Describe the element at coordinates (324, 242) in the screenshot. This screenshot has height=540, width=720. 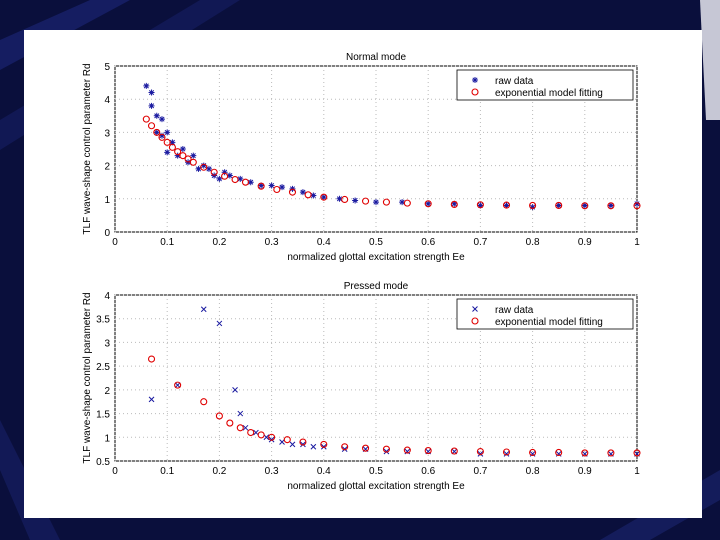
I see `x-tick-label: 0.4` at that location.